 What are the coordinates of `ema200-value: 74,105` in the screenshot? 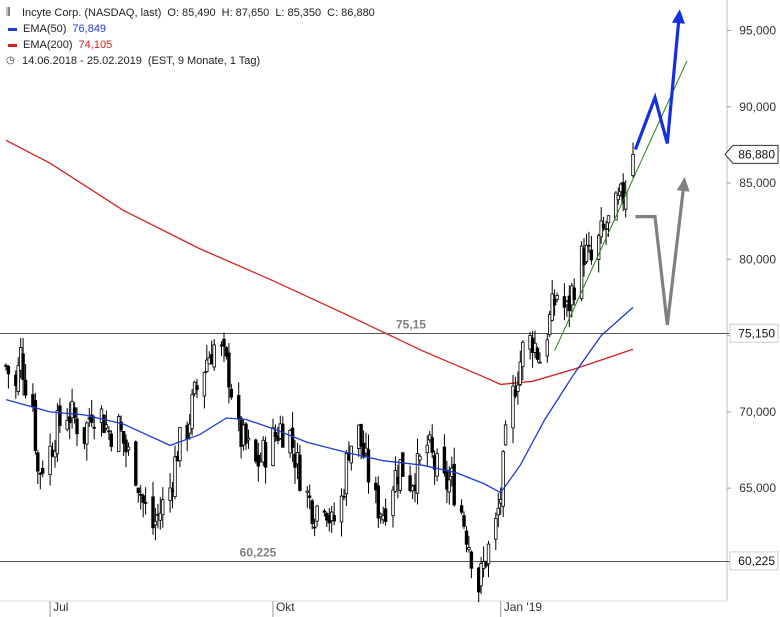 It's located at (95, 45).